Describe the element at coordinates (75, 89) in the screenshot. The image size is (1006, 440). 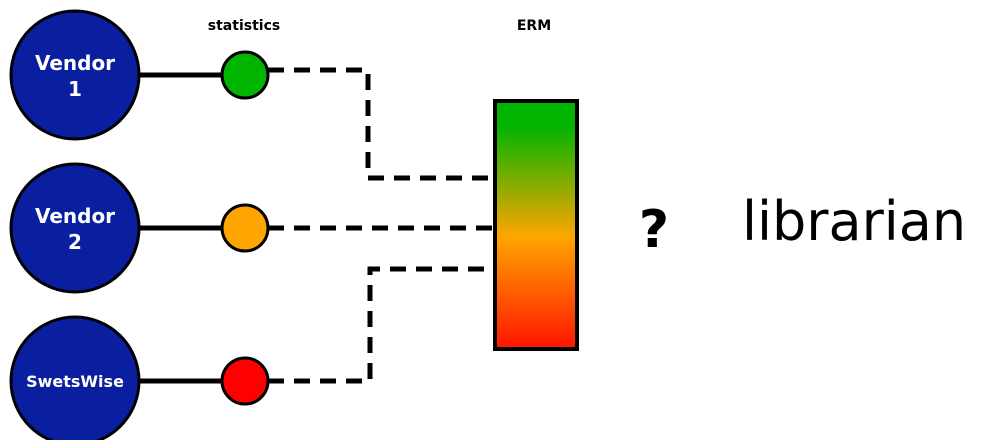
I see `vendor1-label-line2: 1` at that location.